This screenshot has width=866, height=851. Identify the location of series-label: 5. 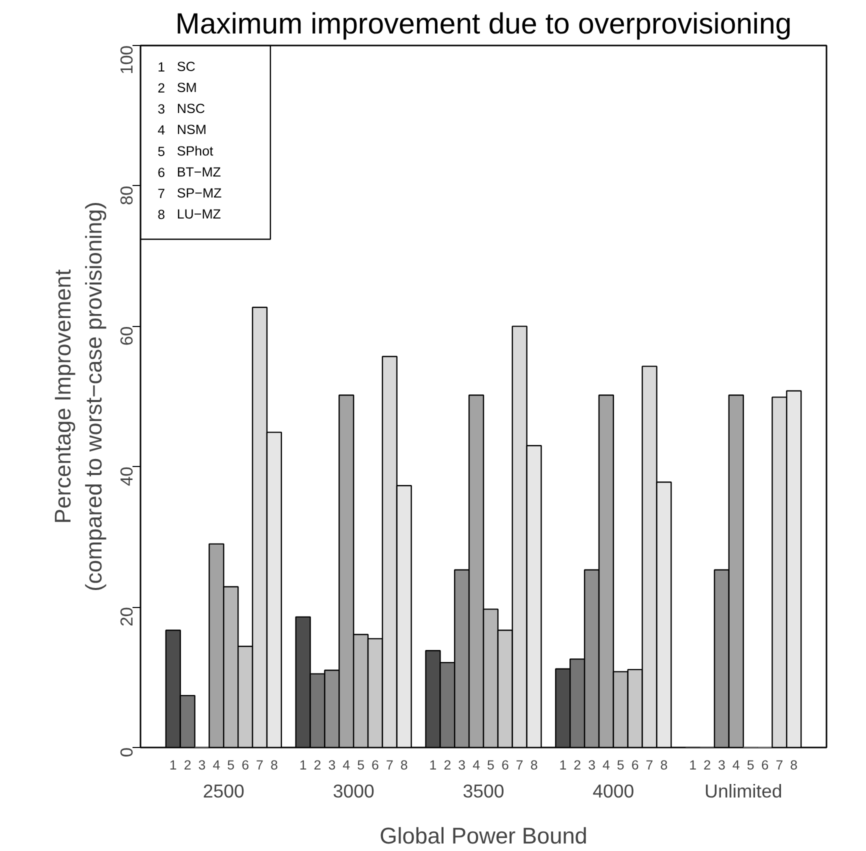
(231, 765).